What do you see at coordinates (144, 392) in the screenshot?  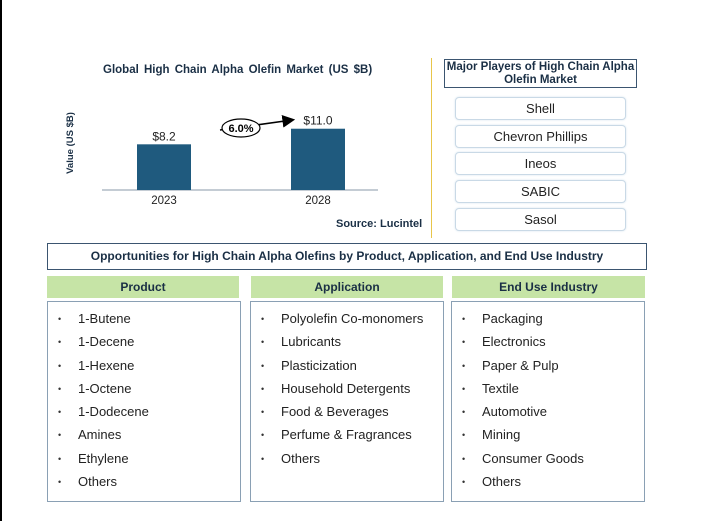 I see `list-item: 1-Octene` at bounding box center [144, 392].